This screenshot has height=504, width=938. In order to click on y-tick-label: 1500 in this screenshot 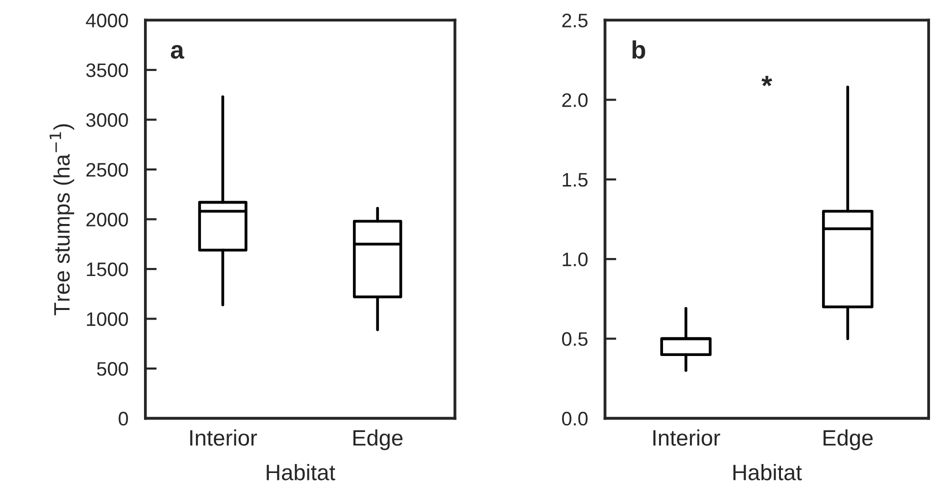, I will do `click(107, 269)`.